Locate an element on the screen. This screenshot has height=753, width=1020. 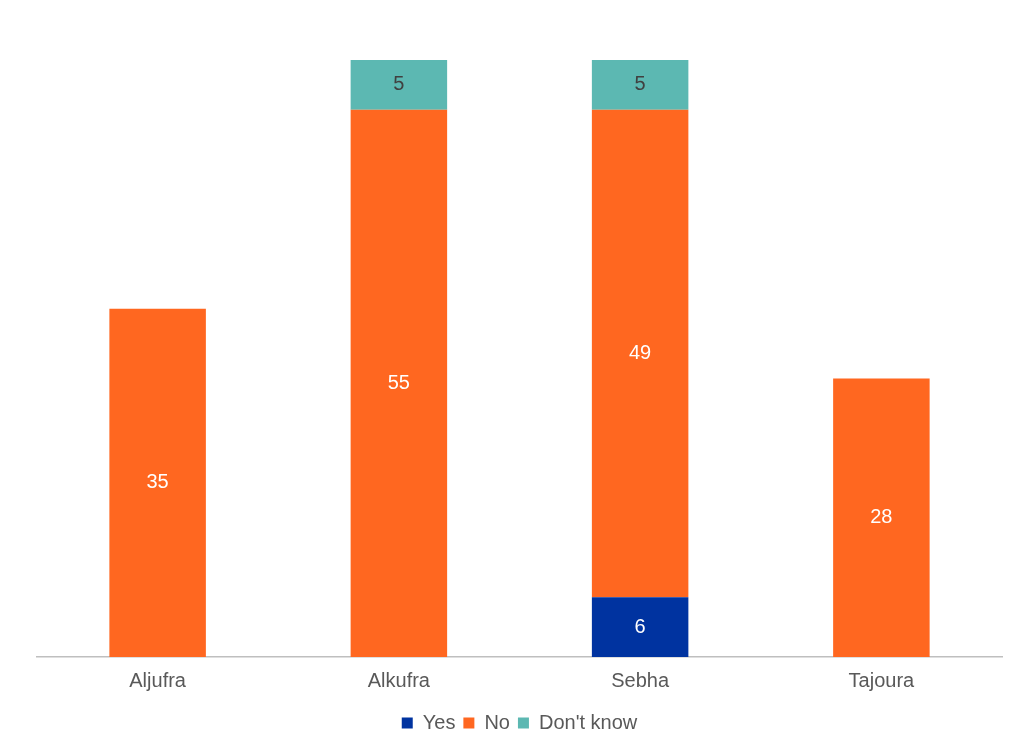
legend-label: Yes is located at coordinates (439, 721).